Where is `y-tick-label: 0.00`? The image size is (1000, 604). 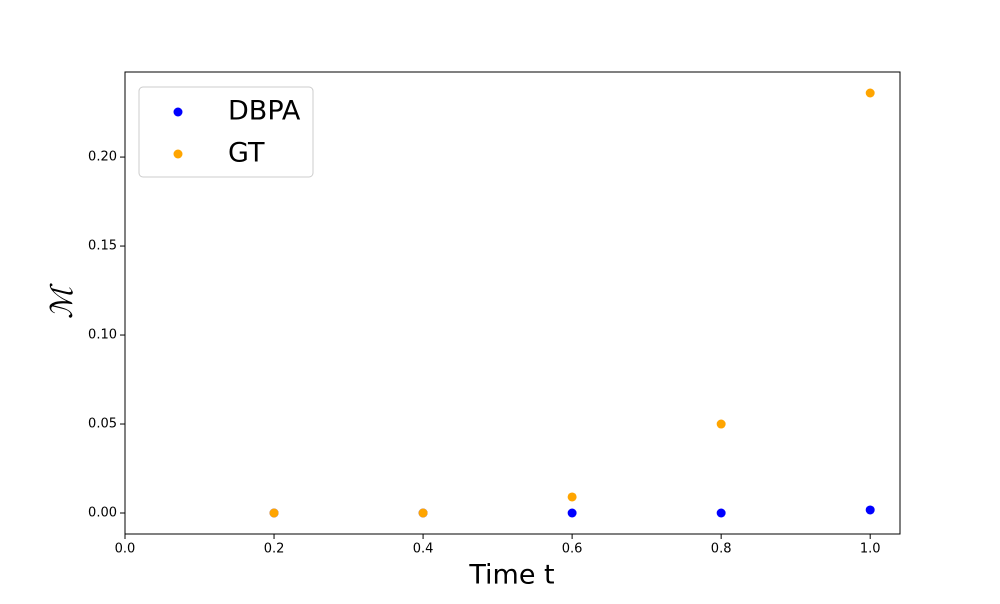
y-tick-label: 0.00 is located at coordinates (102, 513).